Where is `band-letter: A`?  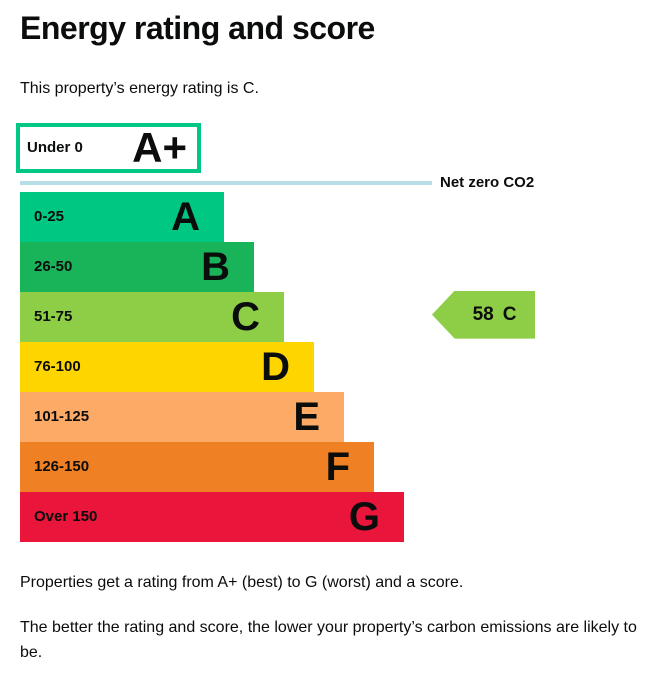
band-letter: A is located at coordinates (185, 216).